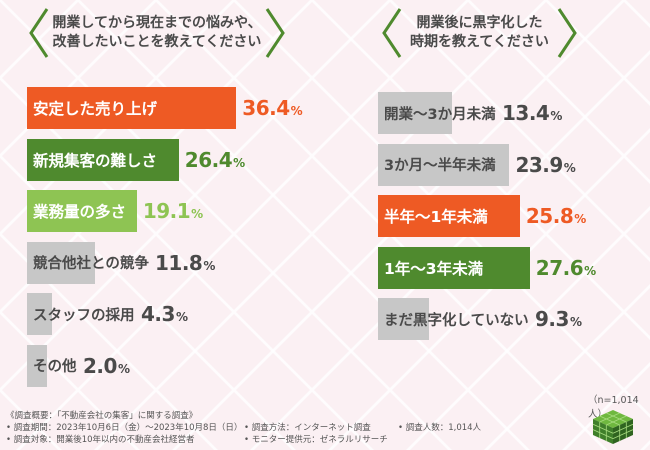  Describe the element at coordinates (558, 319) in the screenshot. I see `bar-value-label: 9.3%` at that location.